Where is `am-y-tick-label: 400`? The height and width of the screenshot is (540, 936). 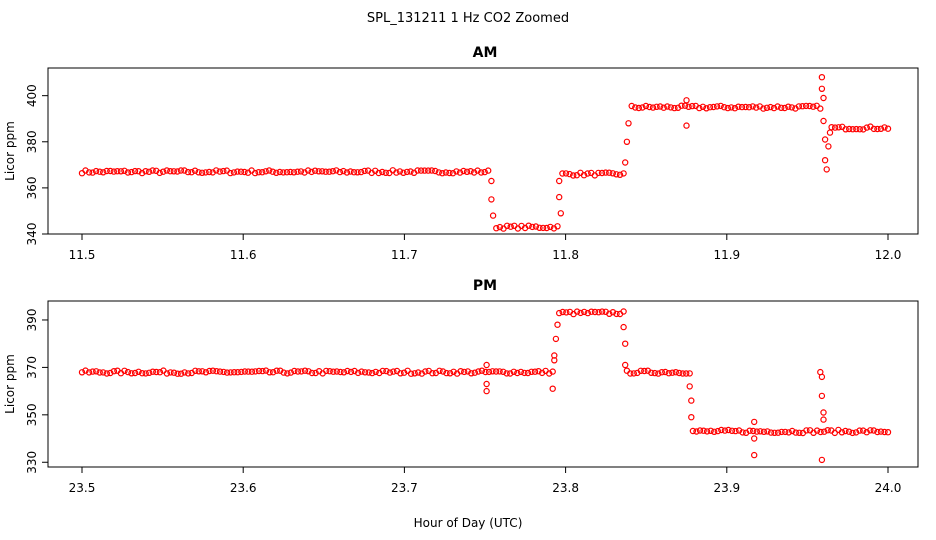 am-y-tick-label: 400 is located at coordinates (32, 95).